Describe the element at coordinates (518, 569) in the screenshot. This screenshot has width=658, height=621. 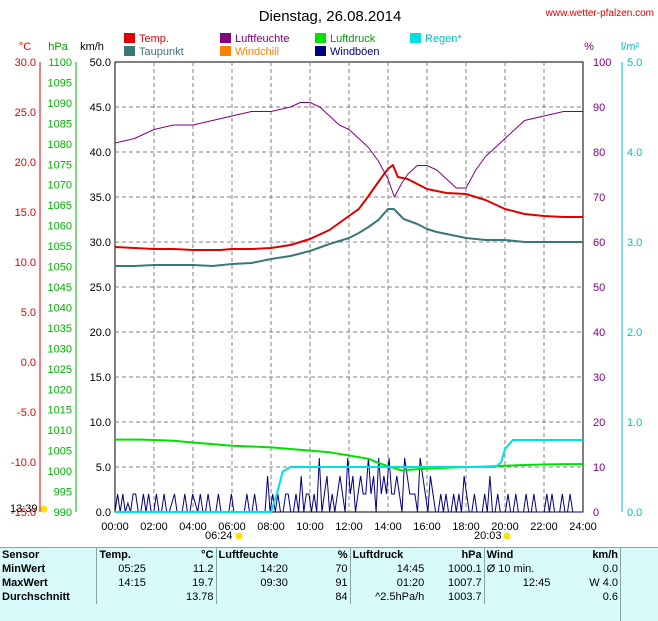
I see `stats-wind-label: Ø 10 min.` at that location.